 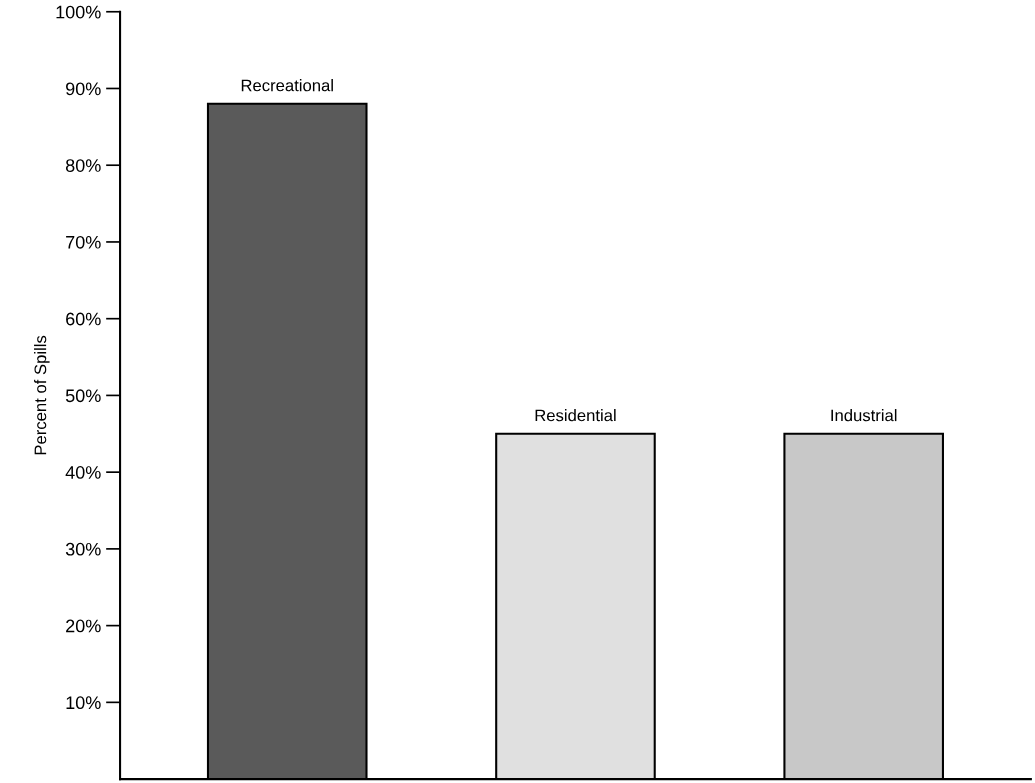 I want to click on y-tick-label: 70%, so click(x=83, y=242).